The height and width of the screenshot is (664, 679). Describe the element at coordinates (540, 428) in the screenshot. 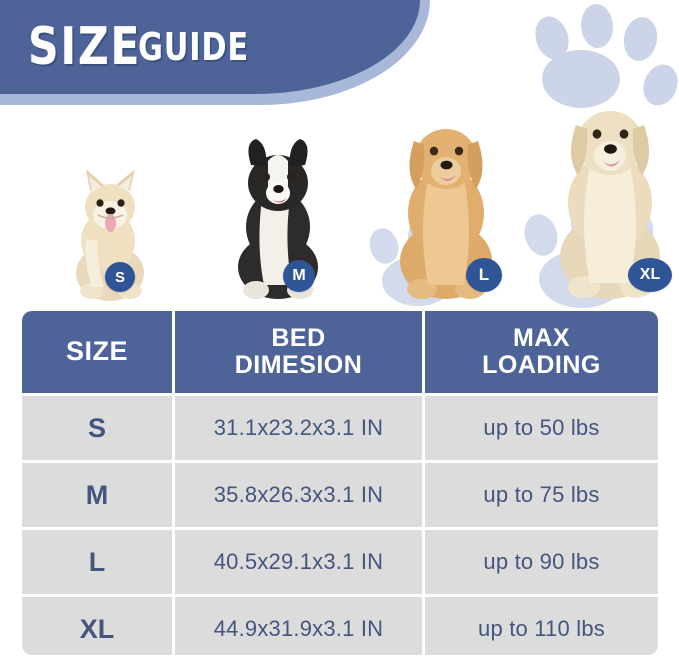

I see `cell-max-loading: up to 50 lbs` at that location.